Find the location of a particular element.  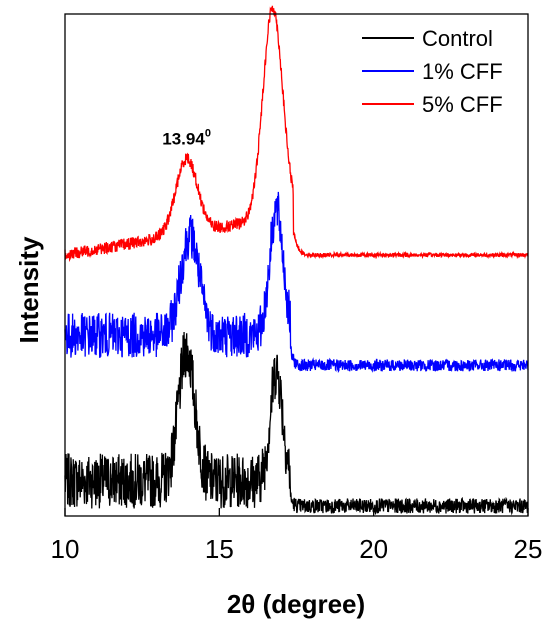

x-tick-label-1: 15 is located at coordinates (219, 549).